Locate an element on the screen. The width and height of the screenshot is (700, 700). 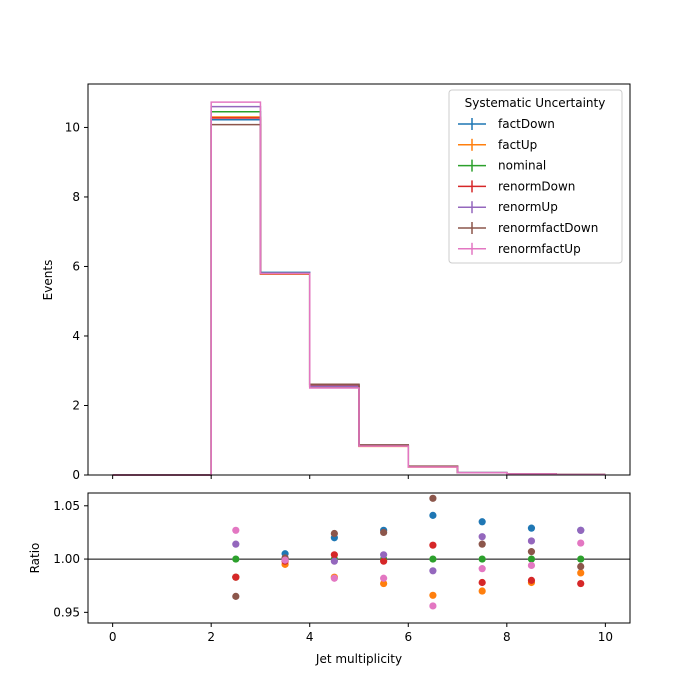
events-y-tick-label: 2 is located at coordinates (76, 405).